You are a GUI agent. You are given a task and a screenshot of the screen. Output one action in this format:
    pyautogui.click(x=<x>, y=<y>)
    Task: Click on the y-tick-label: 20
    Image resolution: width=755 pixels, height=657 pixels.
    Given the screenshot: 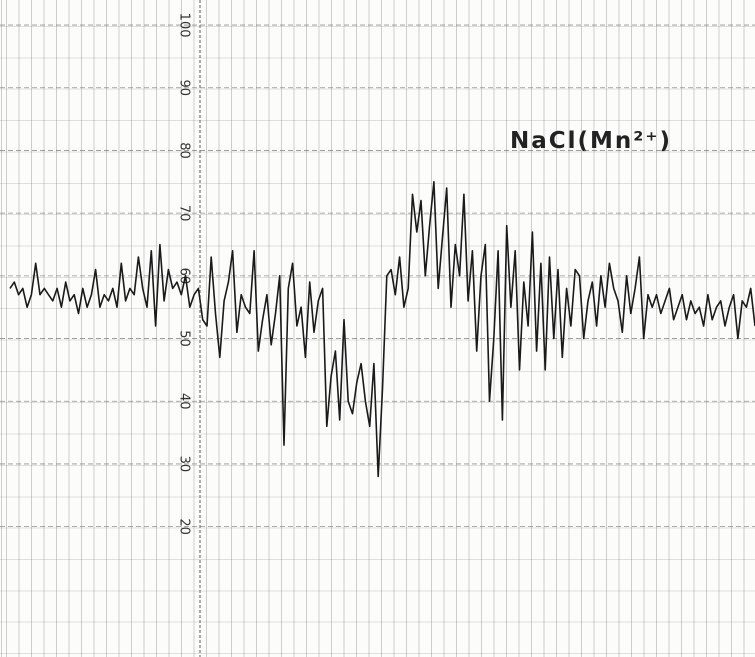 What is the action you would take?
    pyautogui.click(x=184, y=526)
    